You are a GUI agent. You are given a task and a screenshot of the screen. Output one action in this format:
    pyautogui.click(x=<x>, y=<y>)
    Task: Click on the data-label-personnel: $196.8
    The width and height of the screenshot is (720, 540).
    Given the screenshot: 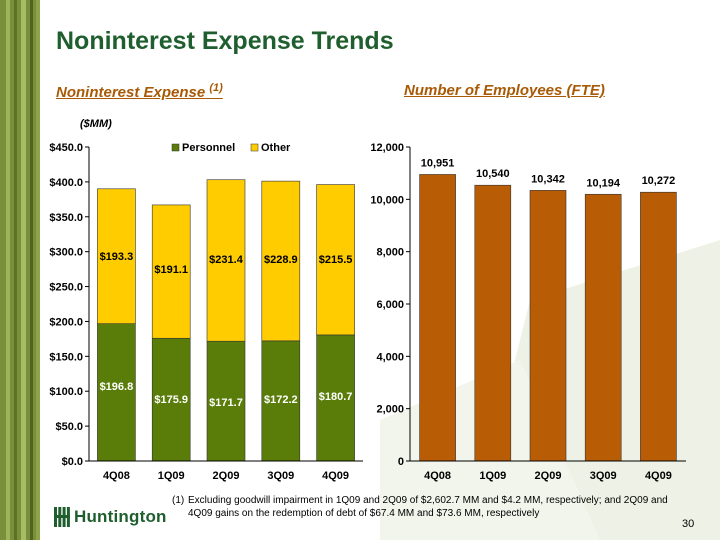 What is the action you would take?
    pyautogui.click(x=117, y=387)
    